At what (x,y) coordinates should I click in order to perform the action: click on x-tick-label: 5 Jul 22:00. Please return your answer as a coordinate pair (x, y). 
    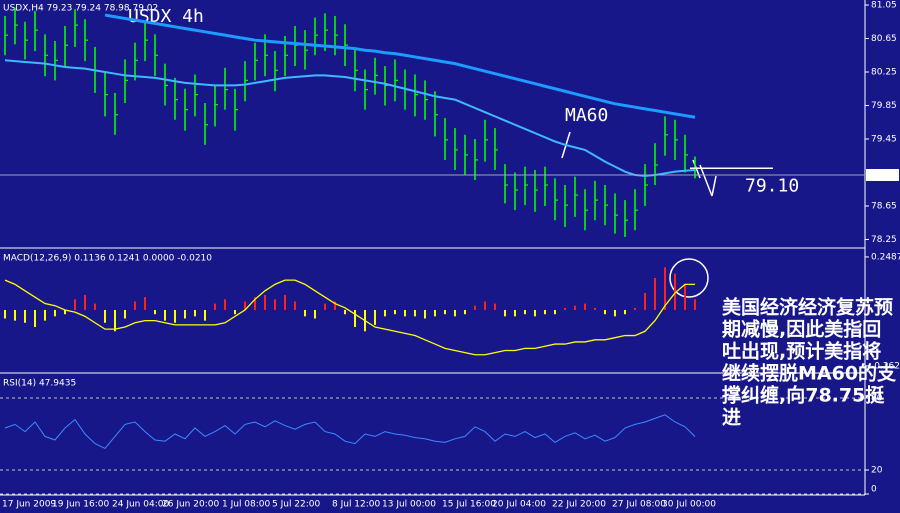
    Looking at the image, I should click on (296, 505).